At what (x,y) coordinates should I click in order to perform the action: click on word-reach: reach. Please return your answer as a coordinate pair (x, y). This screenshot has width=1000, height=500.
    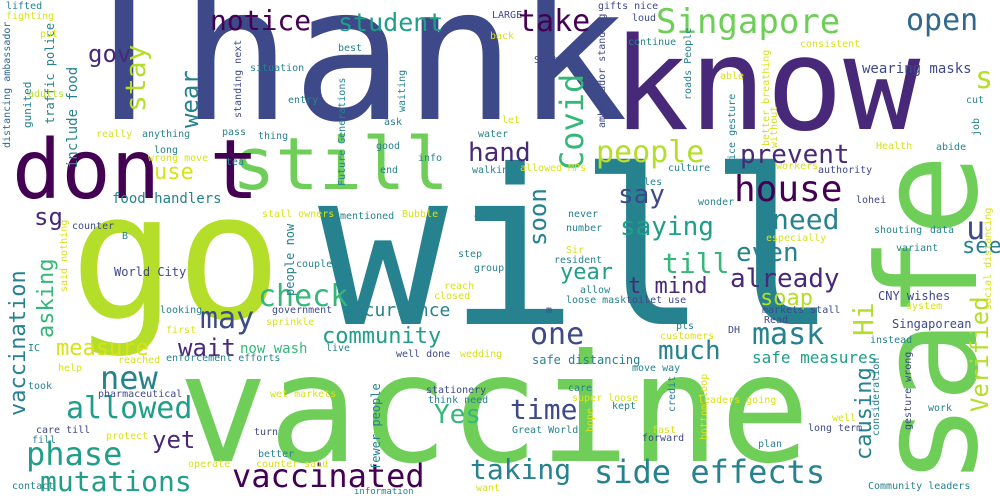
    Looking at the image, I should click on (459, 286).